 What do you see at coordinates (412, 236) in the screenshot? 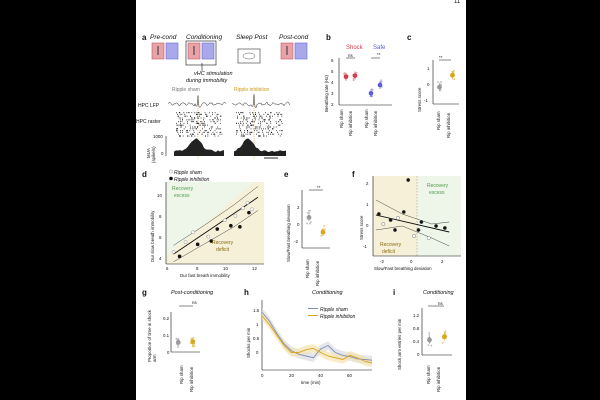
I see `f-ci-lower` at bounding box center [412, 236].